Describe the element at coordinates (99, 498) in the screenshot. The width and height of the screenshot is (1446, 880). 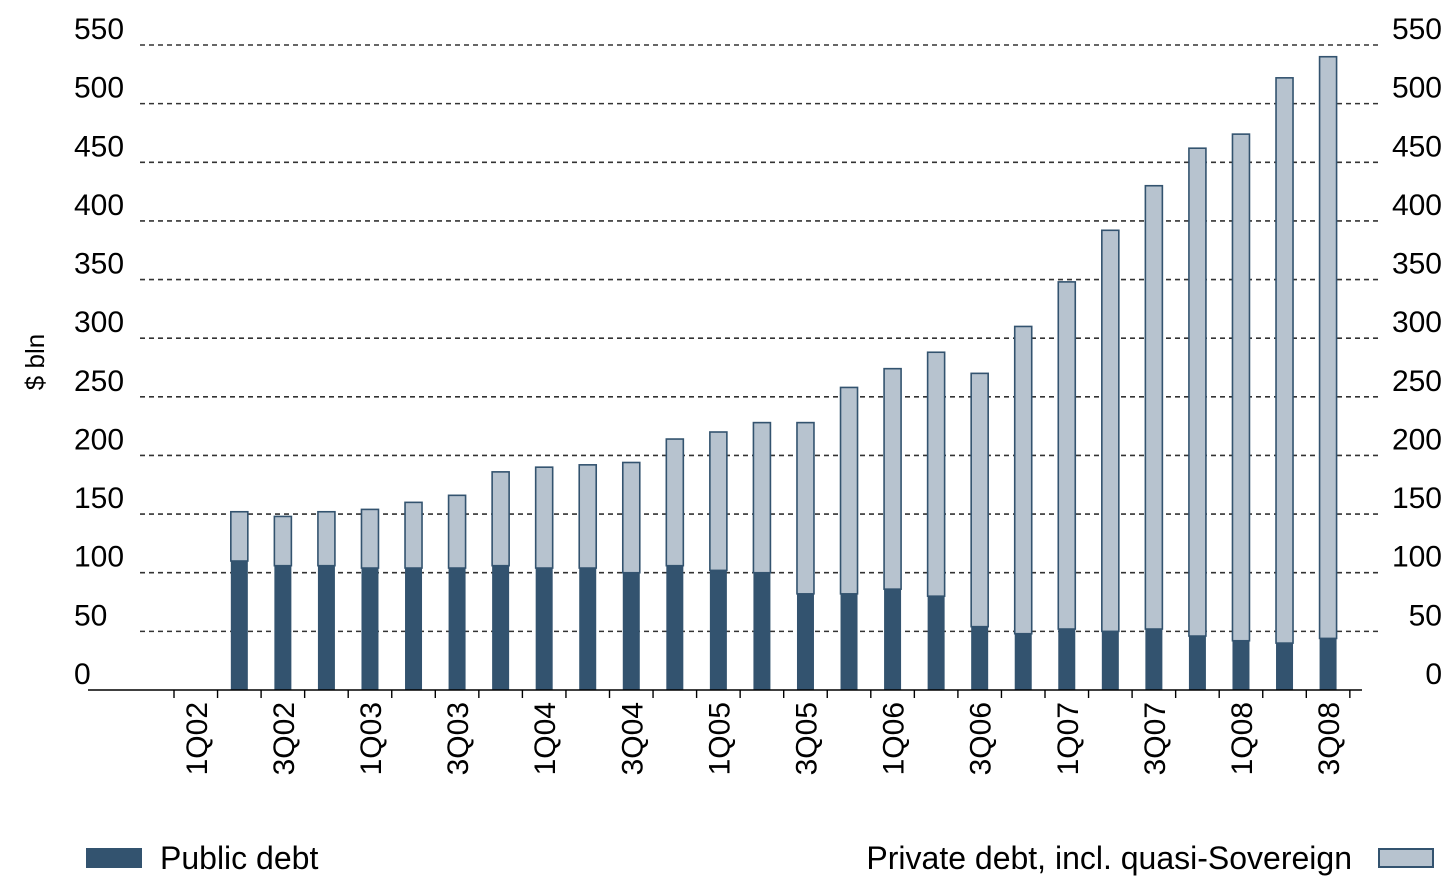
I see `y-tick-label-left: 150` at that location.